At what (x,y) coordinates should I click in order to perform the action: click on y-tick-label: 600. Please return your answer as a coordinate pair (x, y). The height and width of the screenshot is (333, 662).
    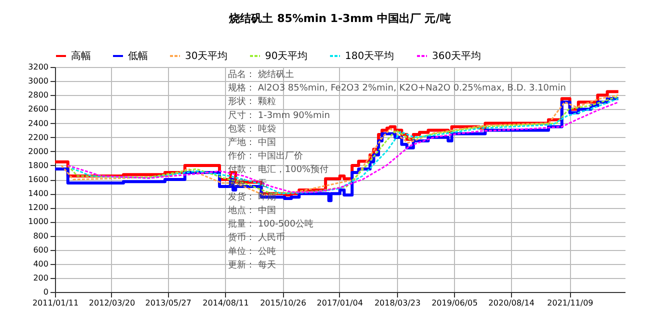
    Looking at the image, I should click on (40, 249).